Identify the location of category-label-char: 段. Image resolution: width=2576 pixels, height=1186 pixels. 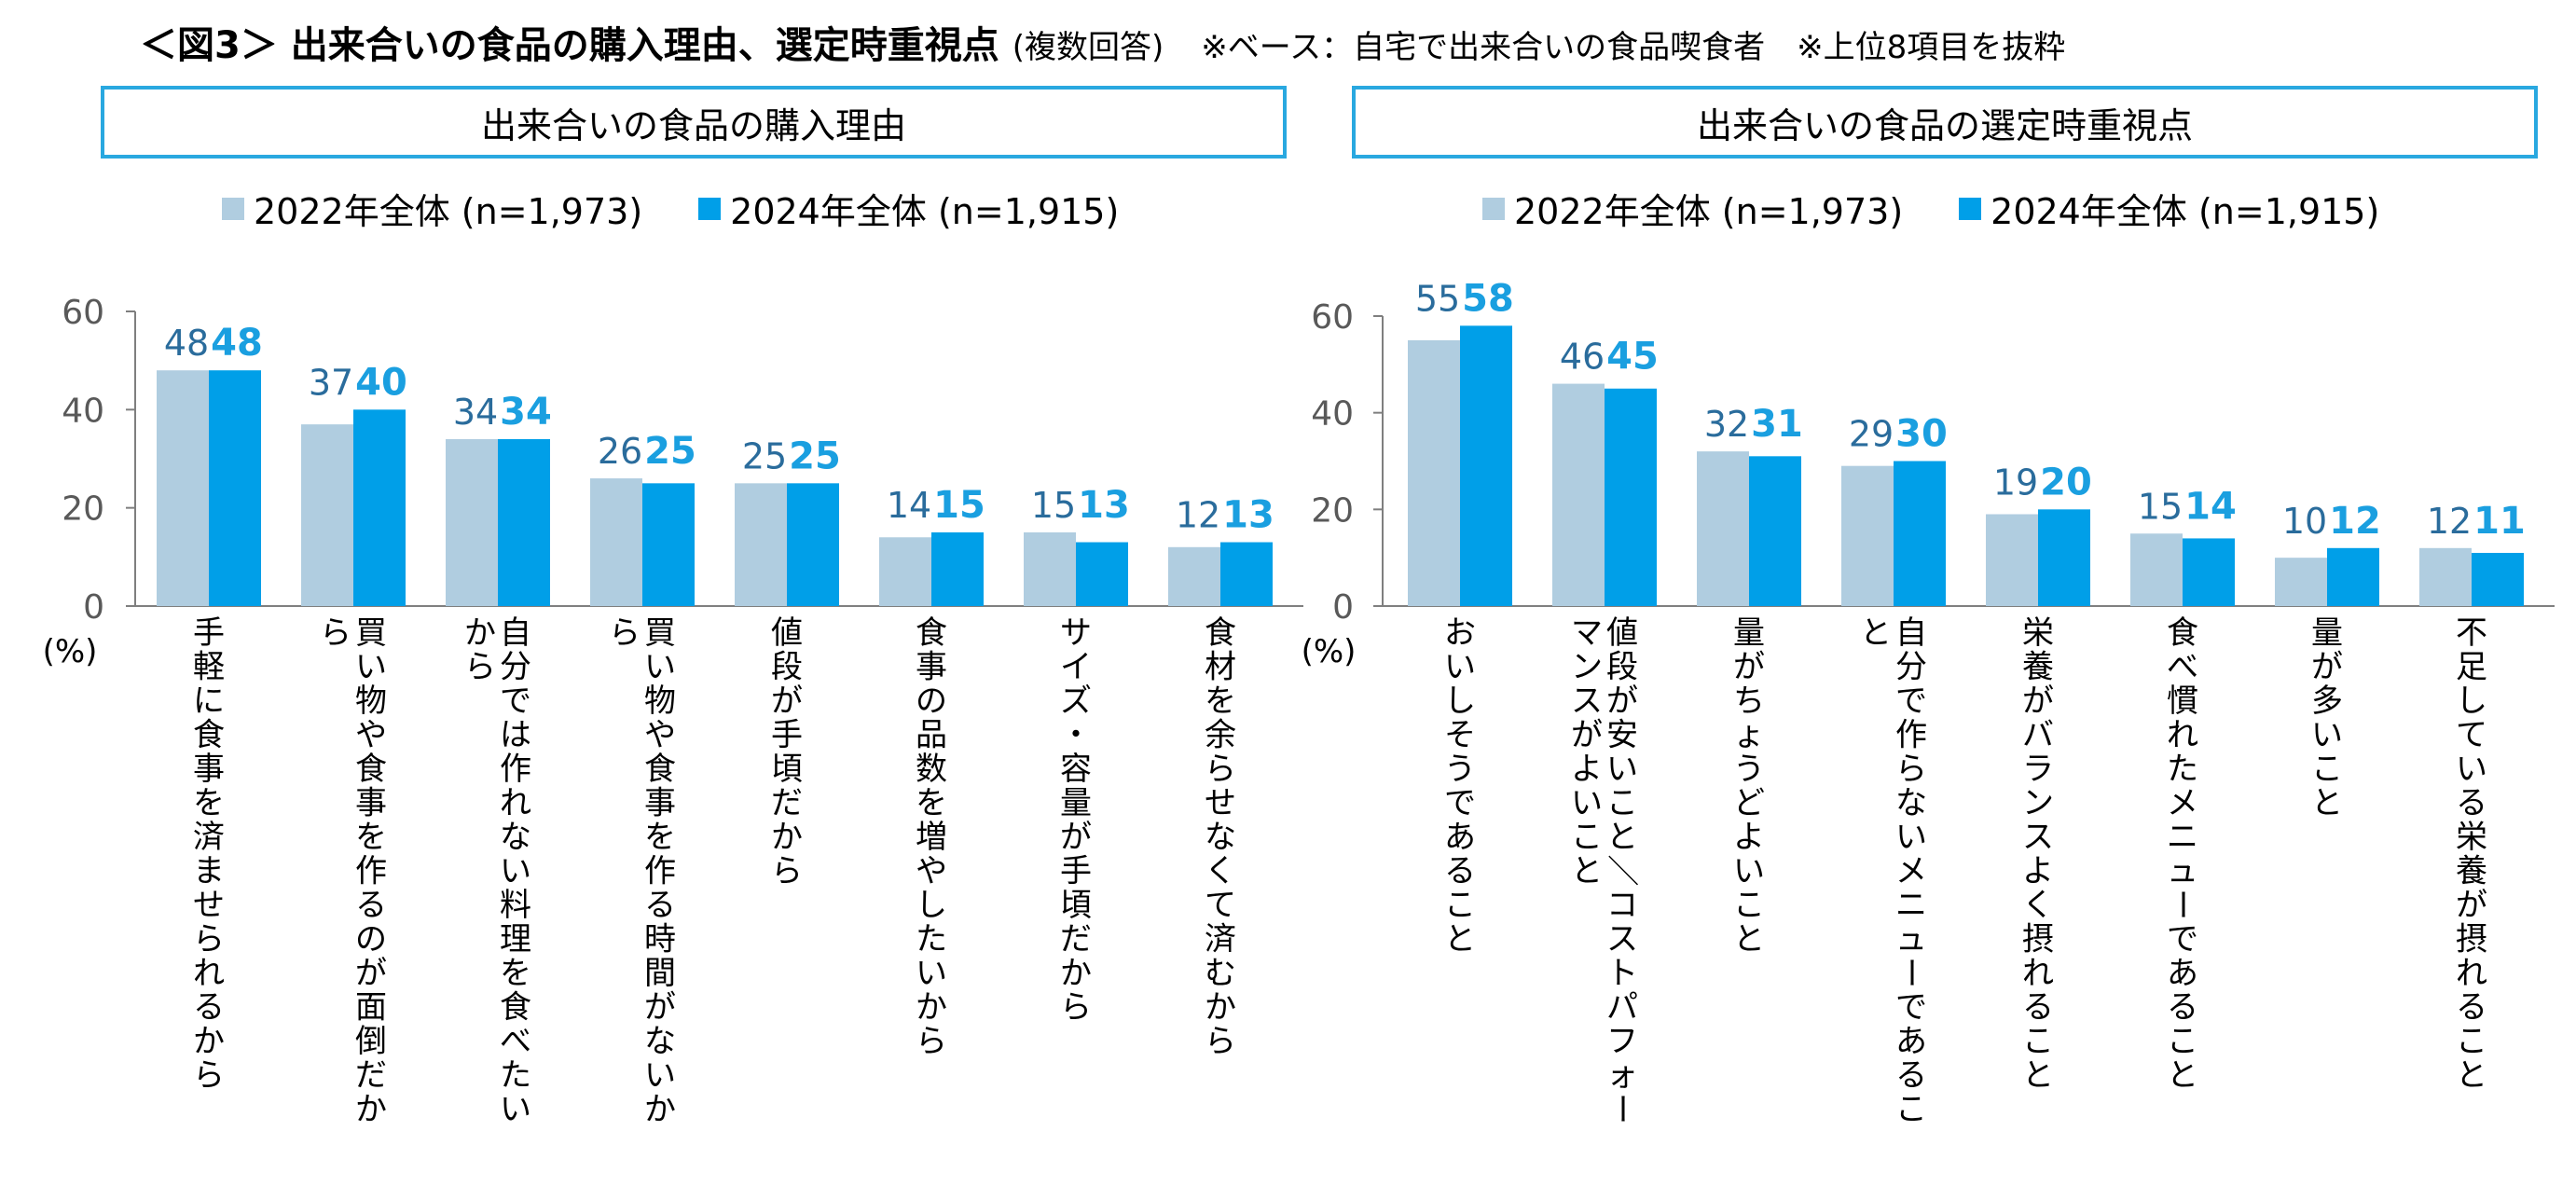
(1622, 667).